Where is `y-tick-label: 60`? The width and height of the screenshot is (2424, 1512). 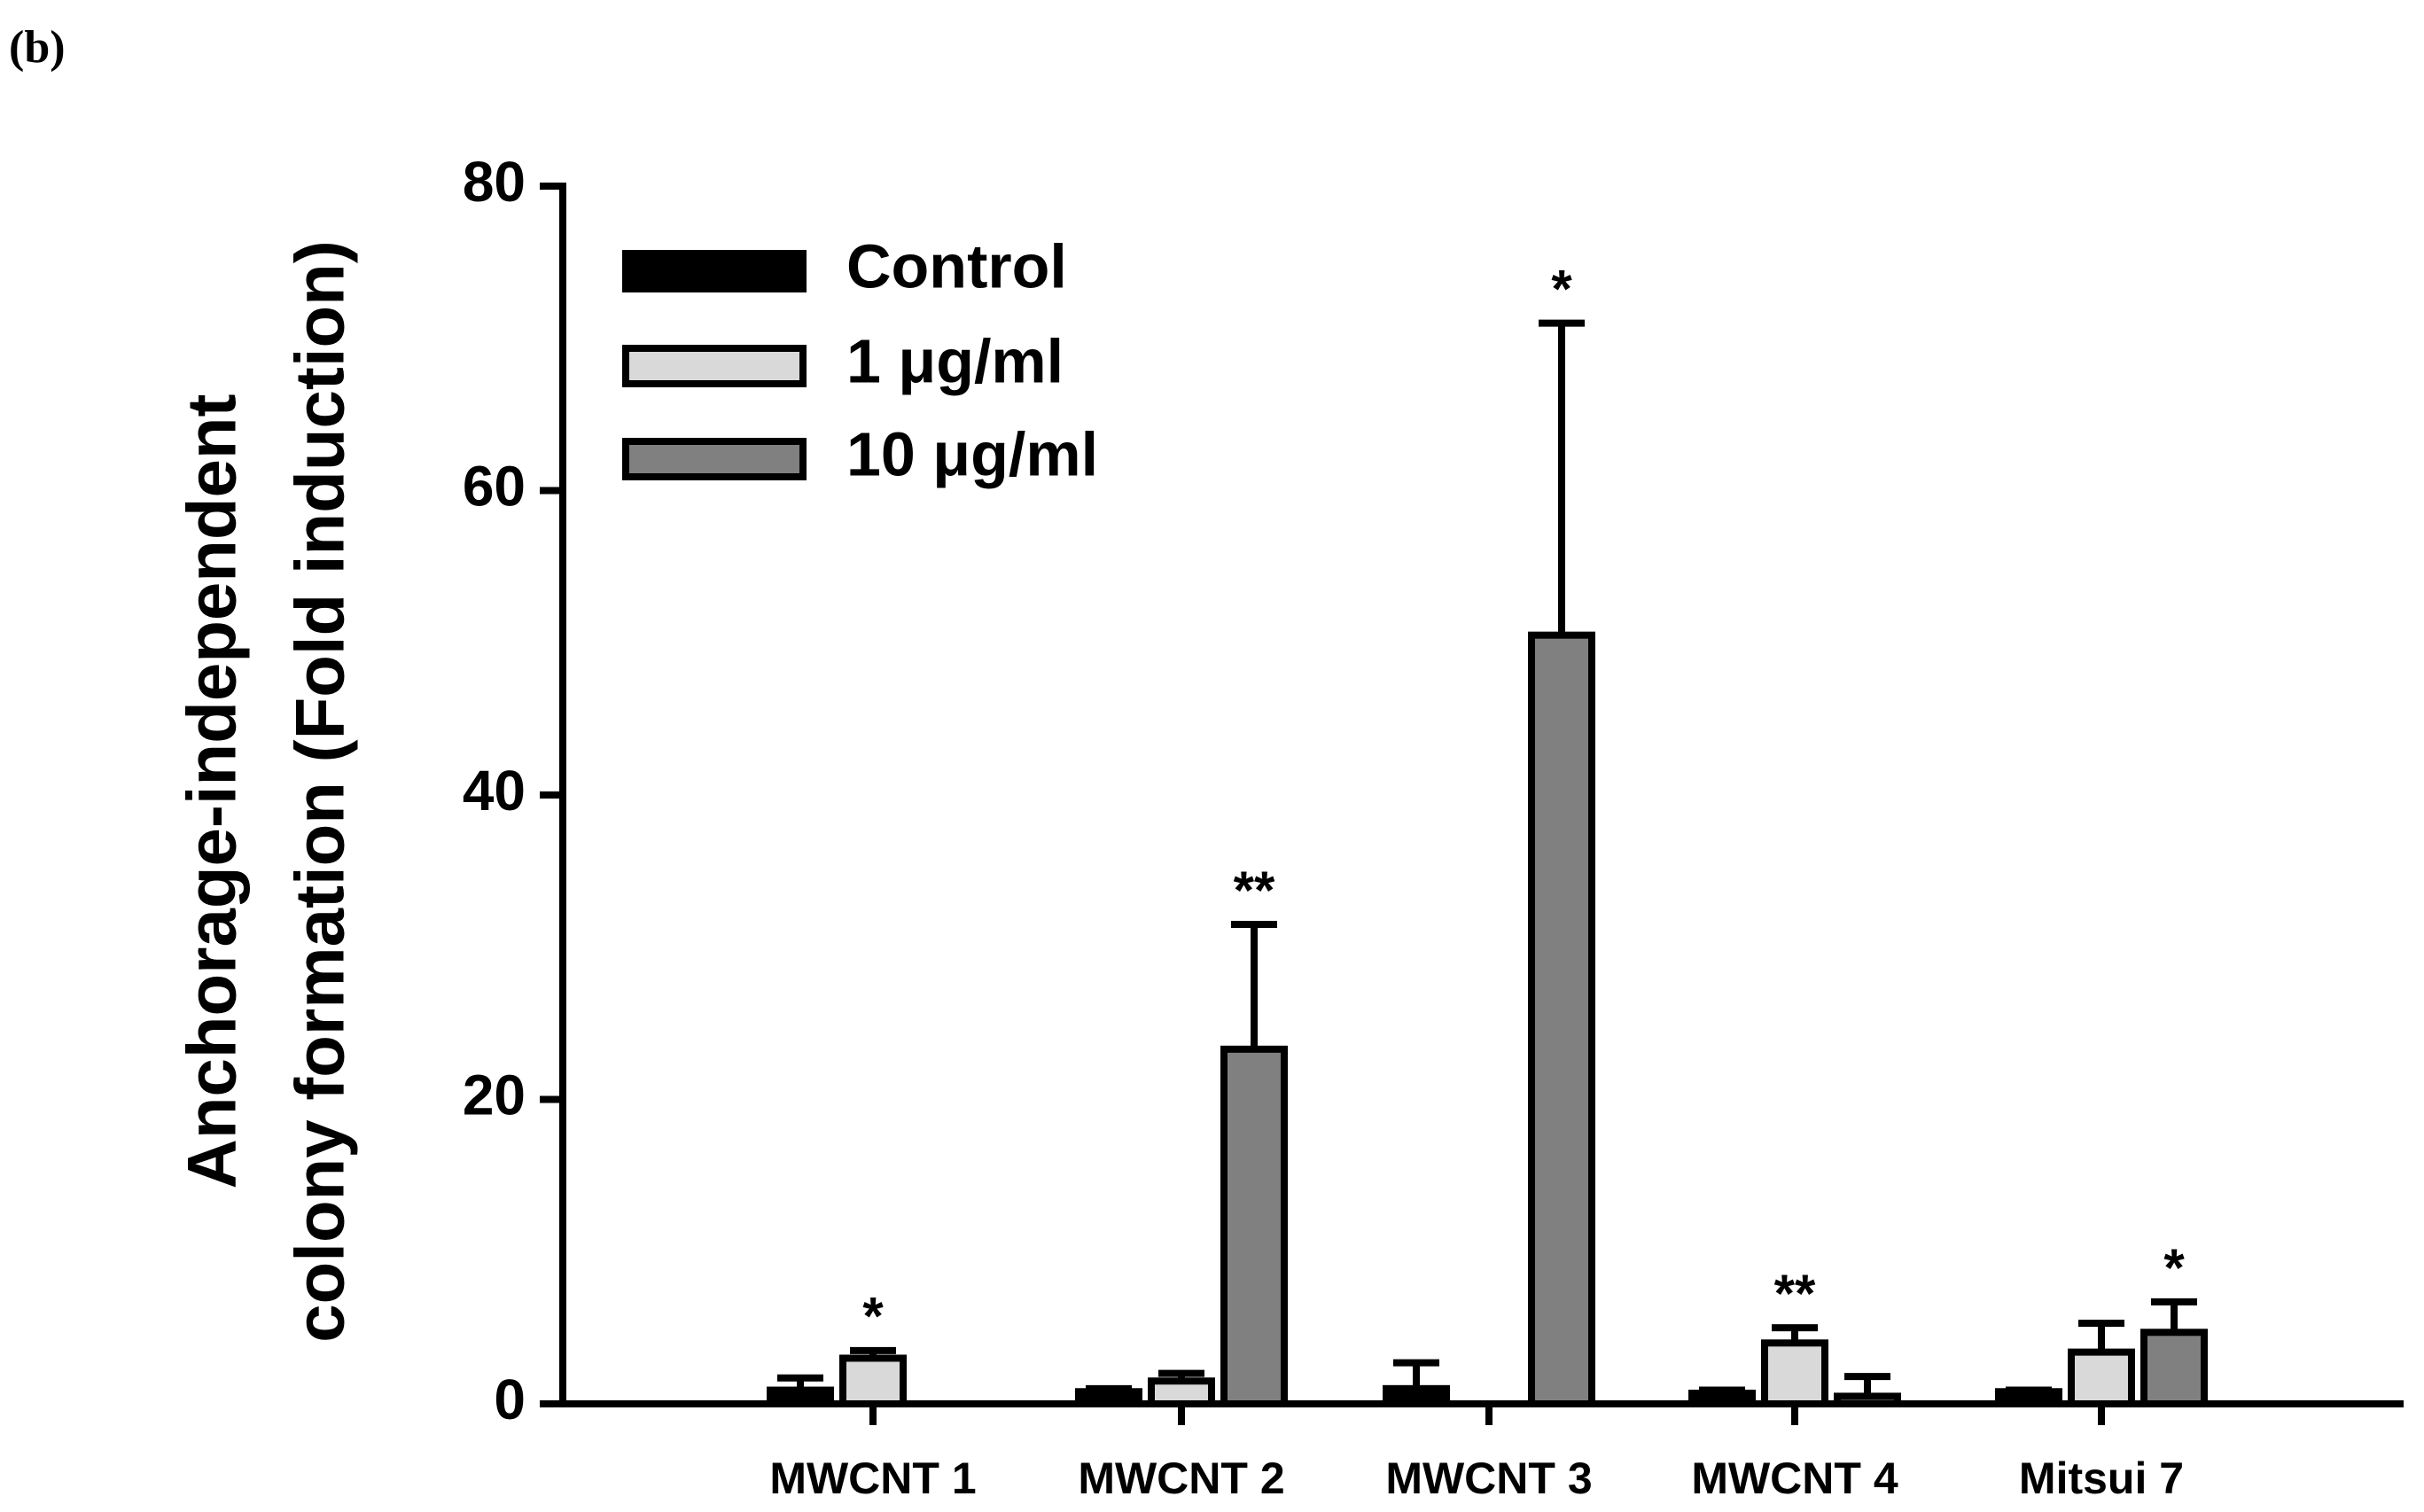
y-tick-label: 60 is located at coordinates (494, 486).